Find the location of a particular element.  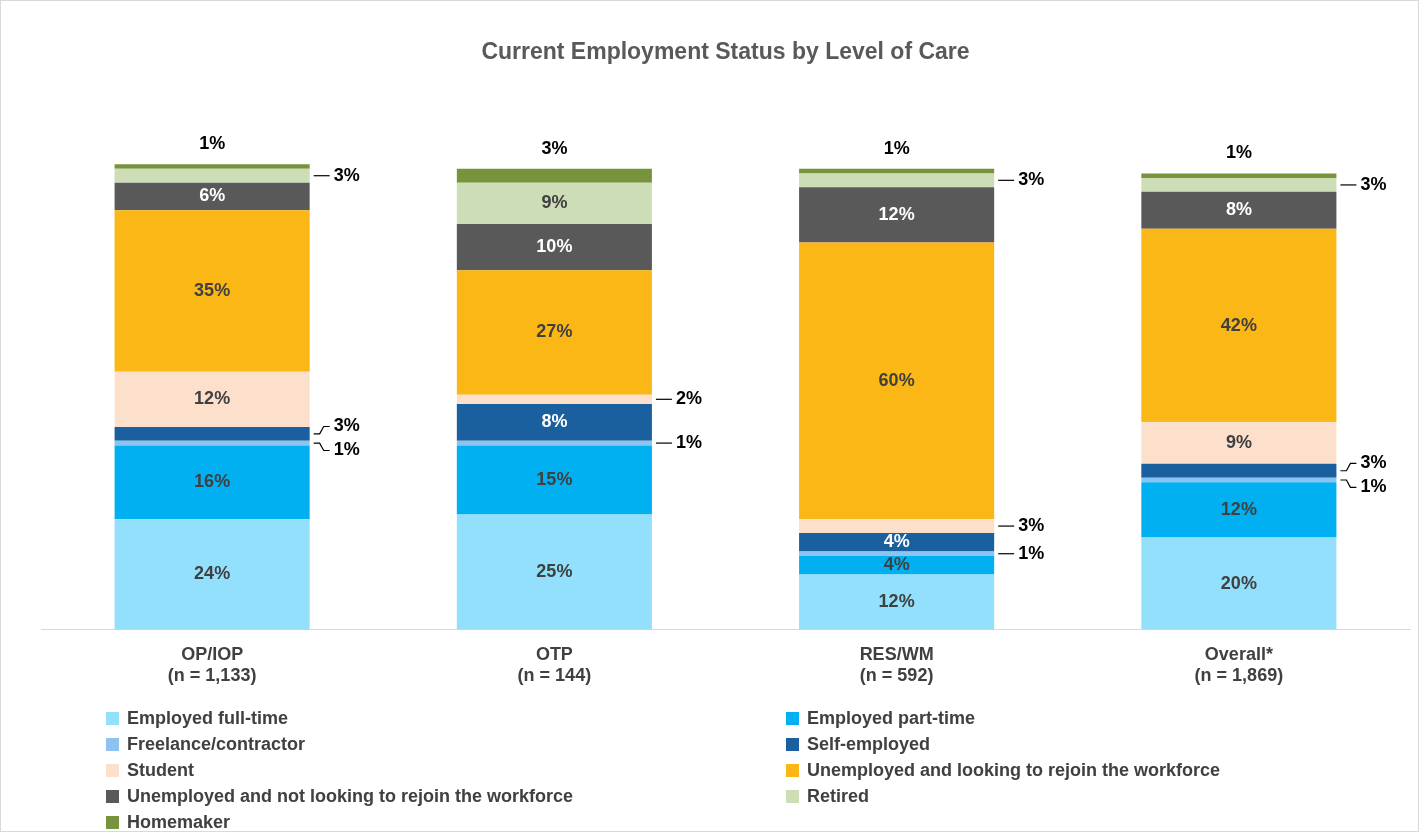

x-tick-label: OP/IOP (n = 1,133) is located at coordinates (212, 664).